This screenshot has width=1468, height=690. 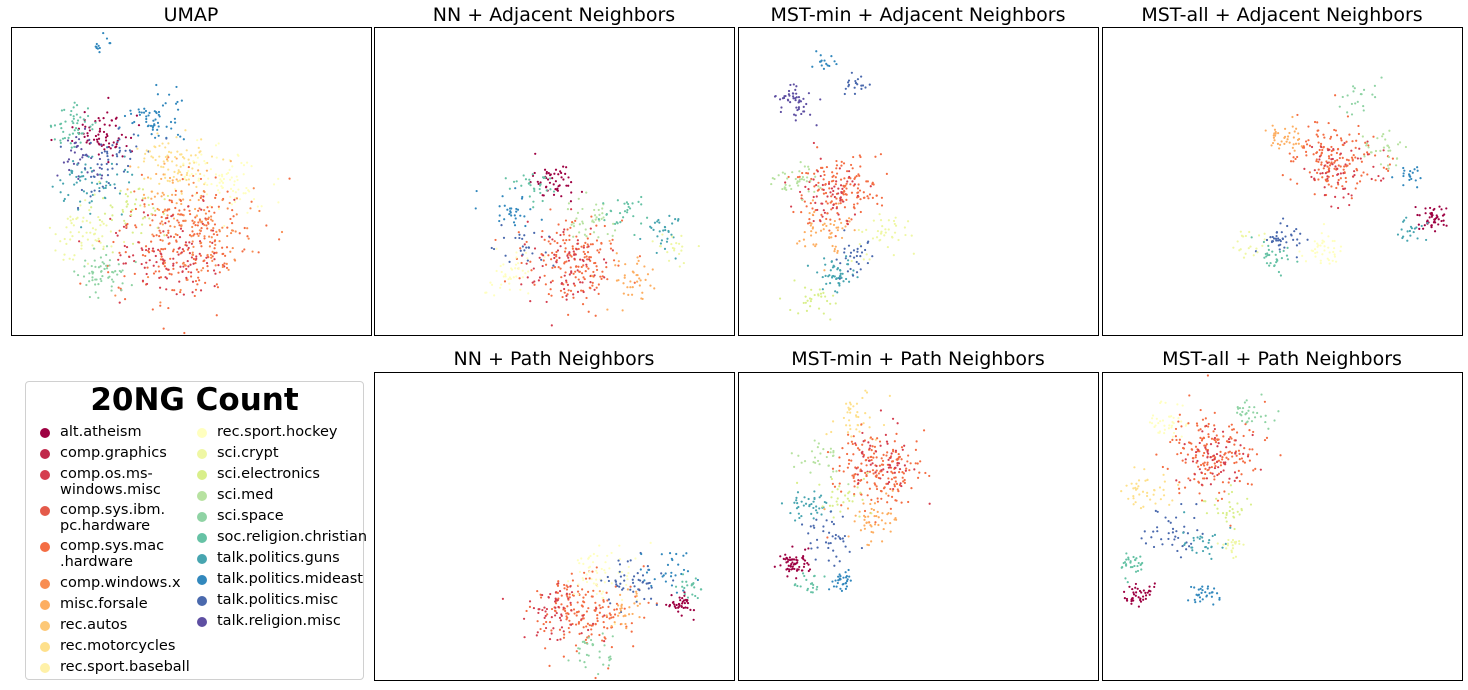 What do you see at coordinates (515, 272) in the screenshot?
I see `cluster-rec-sport-hockey` at bounding box center [515, 272].